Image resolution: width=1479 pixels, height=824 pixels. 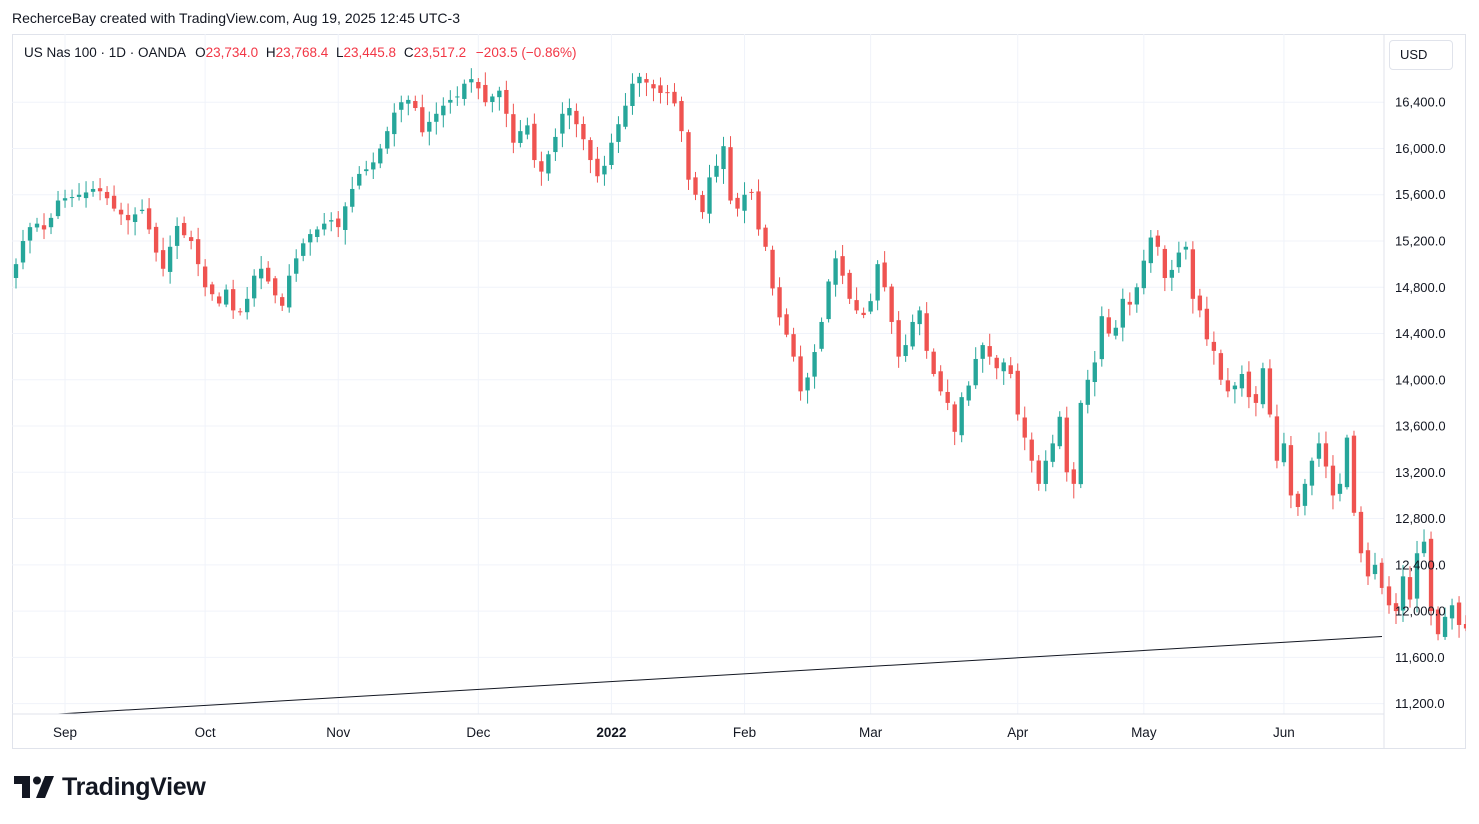 What do you see at coordinates (340, 52) in the screenshot?
I see `legend-low-label: L` at bounding box center [340, 52].